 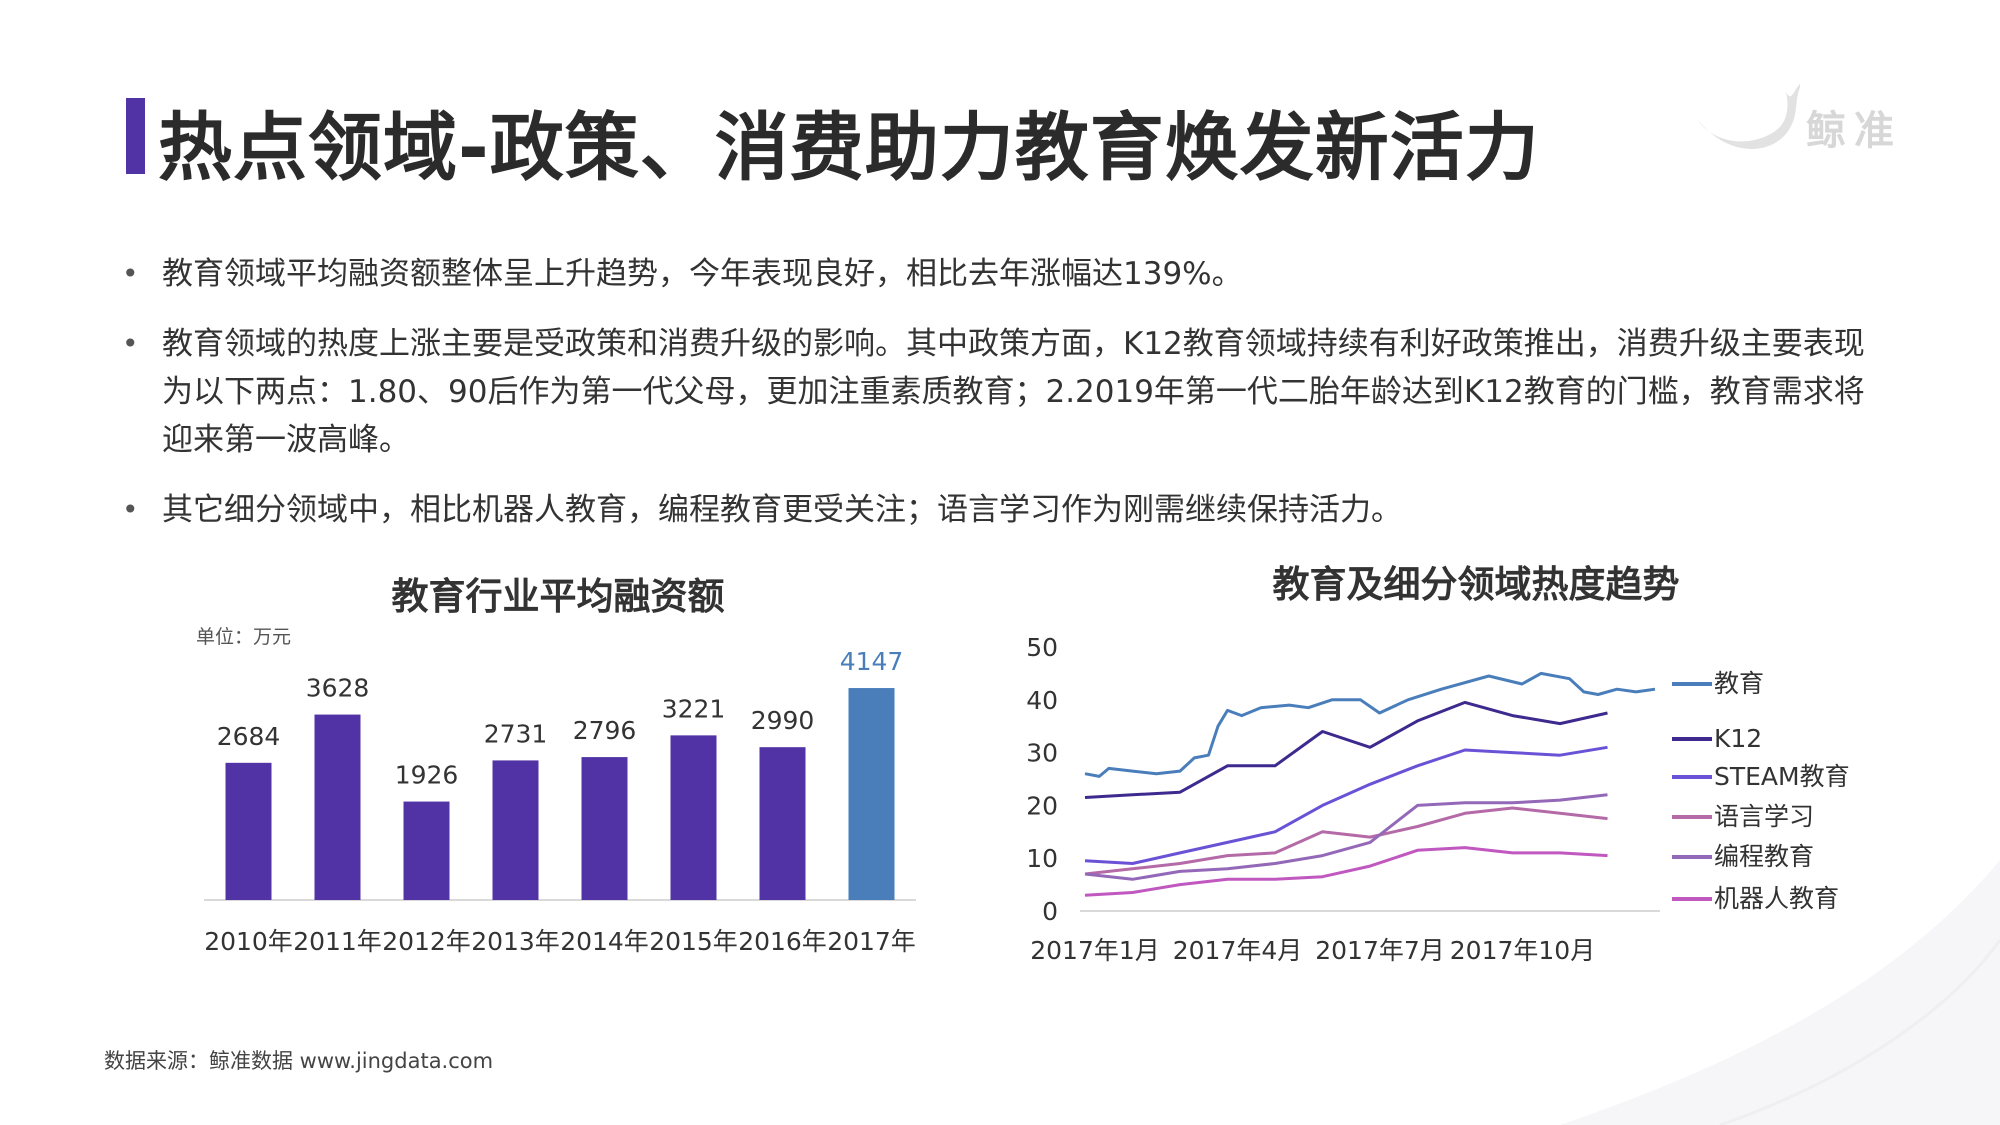 What do you see at coordinates (516, 733) in the screenshot?
I see `bar-value-label: 2731` at bounding box center [516, 733].